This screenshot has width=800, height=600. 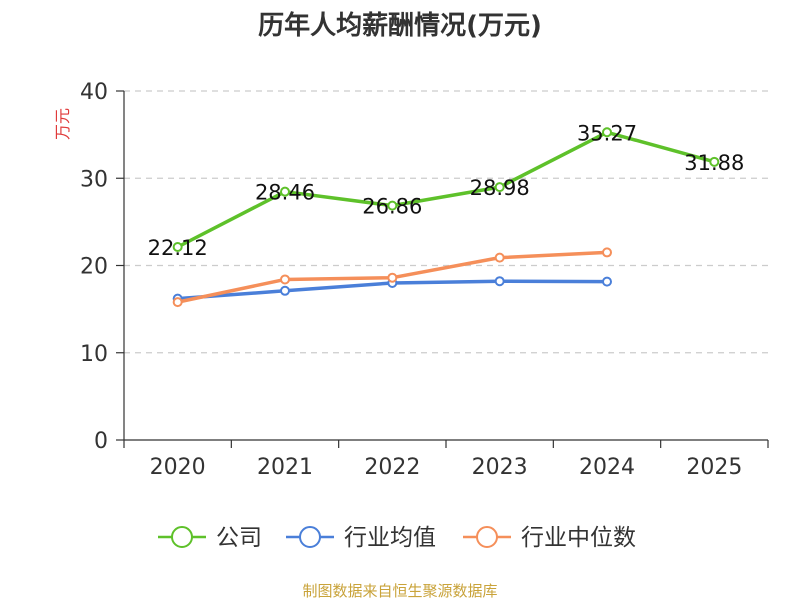 I want to click on source-note: 制图数据来自恒生聚源数据库, so click(x=399, y=591).